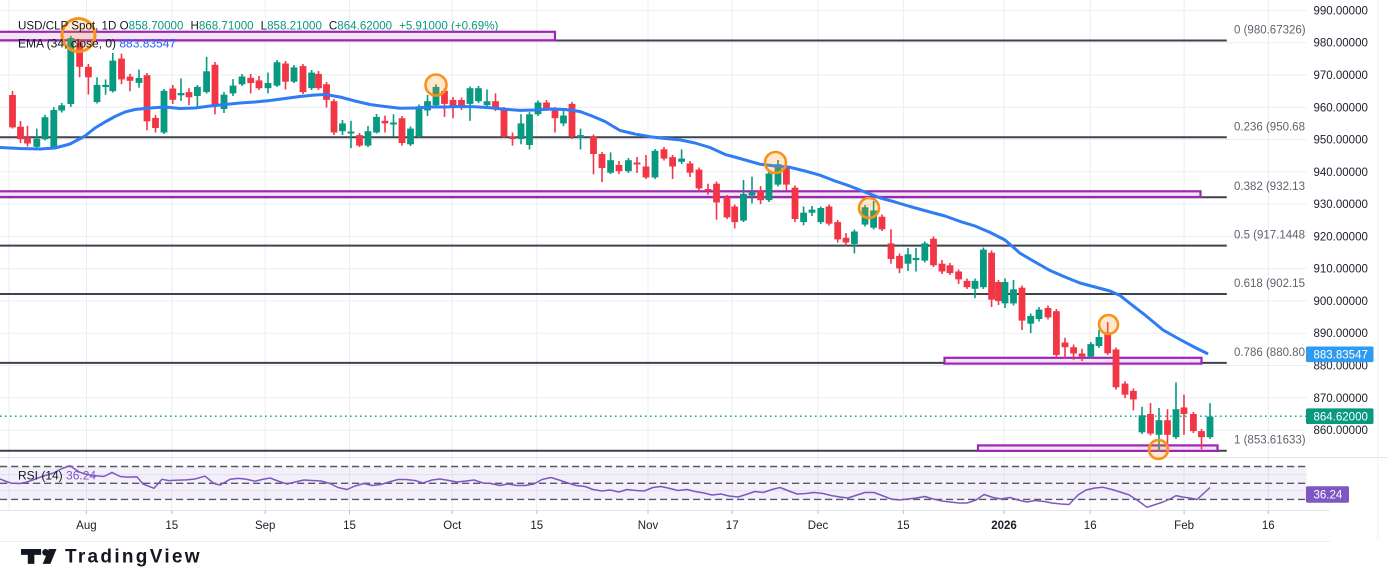 The width and height of the screenshot is (1388, 580). What do you see at coordinates (1341, 173) in the screenshot?
I see `svg-text: 940.00000` at bounding box center [1341, 173].